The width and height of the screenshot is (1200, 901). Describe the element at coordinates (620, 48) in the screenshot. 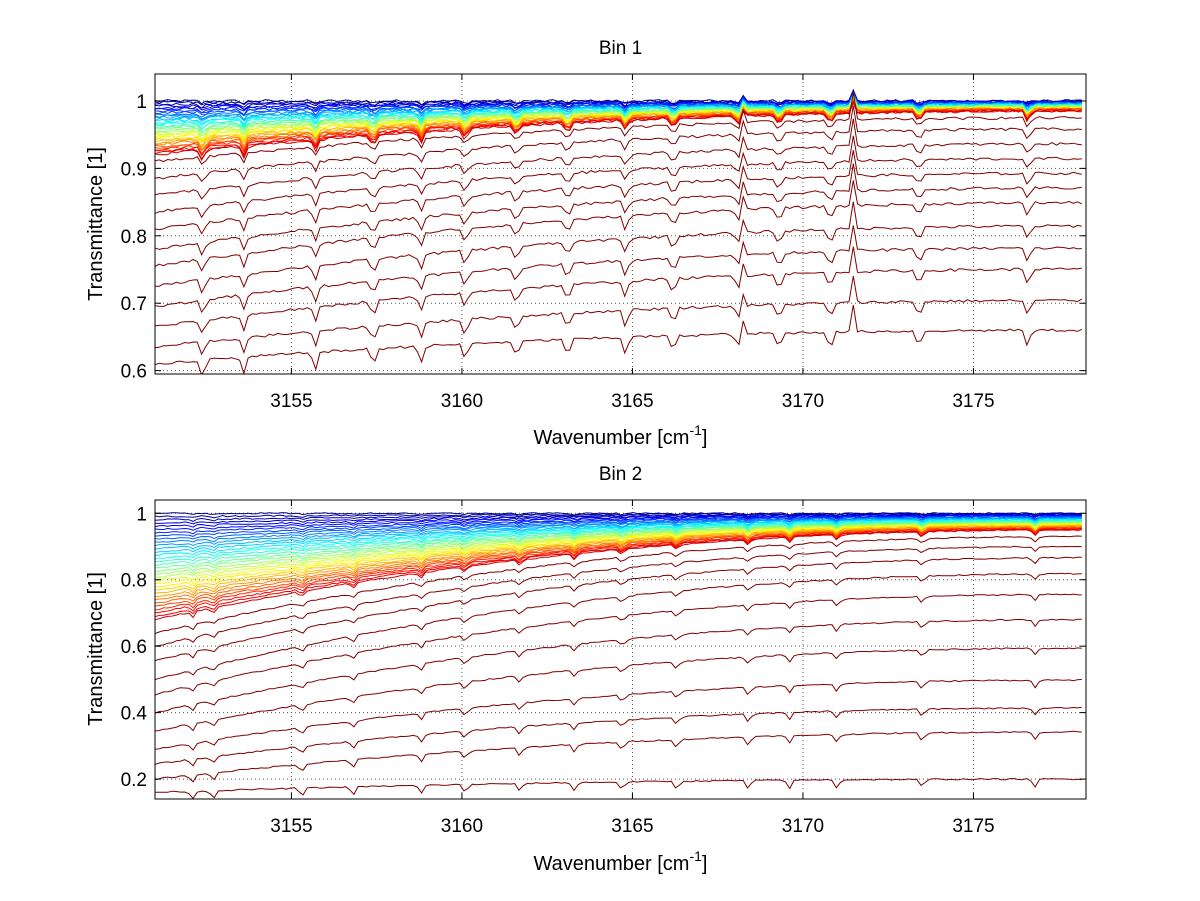

I see `chart-title: Bin 1` at that location.